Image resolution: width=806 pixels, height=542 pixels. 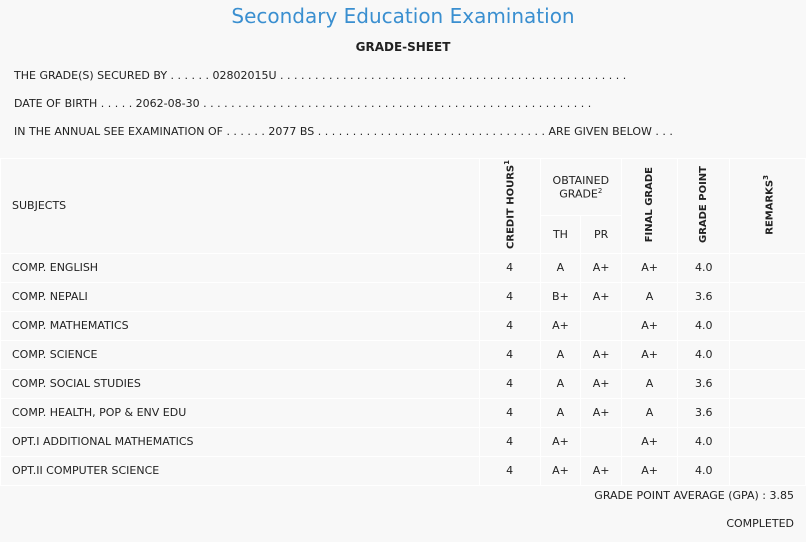 What do you see at coordinates (240, 383) in the screenshot?
I see `subject-cell: COMP. SOCIAL STUDIES` at bounding box center [240, 383].